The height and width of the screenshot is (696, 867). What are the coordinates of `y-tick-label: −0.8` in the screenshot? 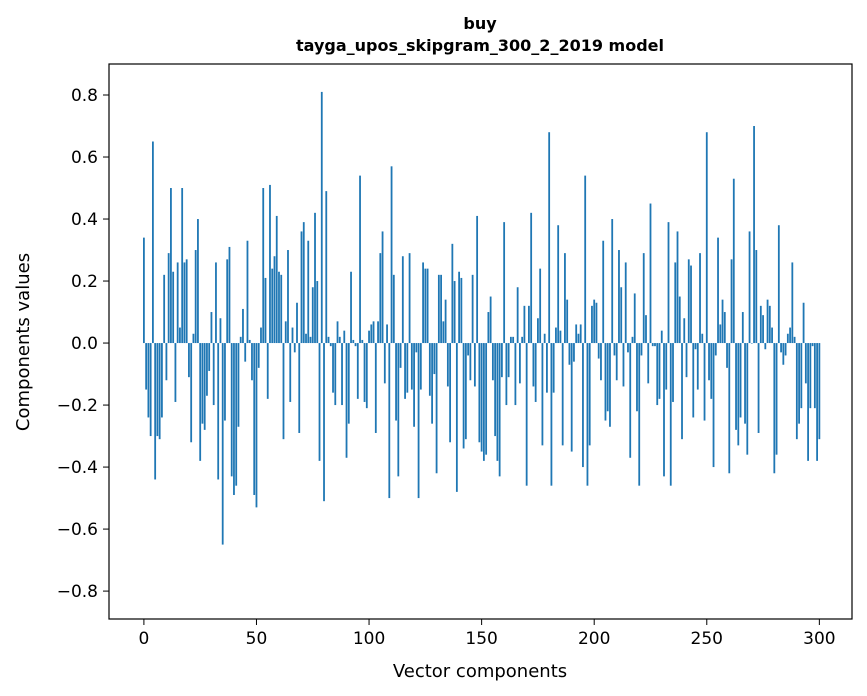 It's located at (77, 592).